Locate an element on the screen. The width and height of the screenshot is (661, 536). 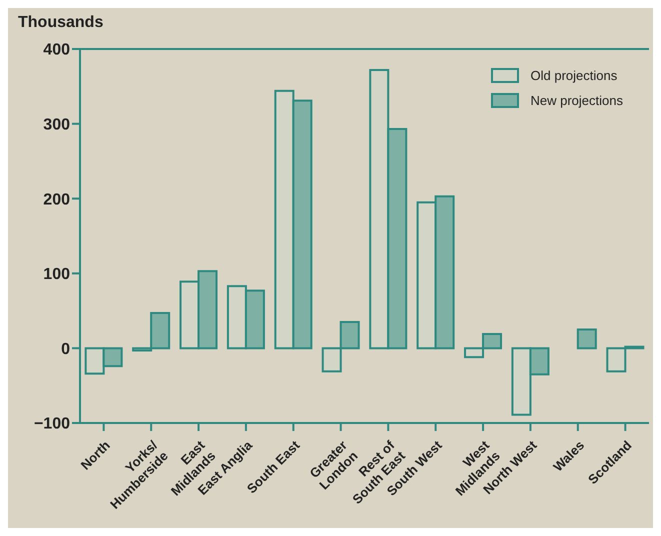
y-tick-label: −100 is located at coordinates (52, 424).